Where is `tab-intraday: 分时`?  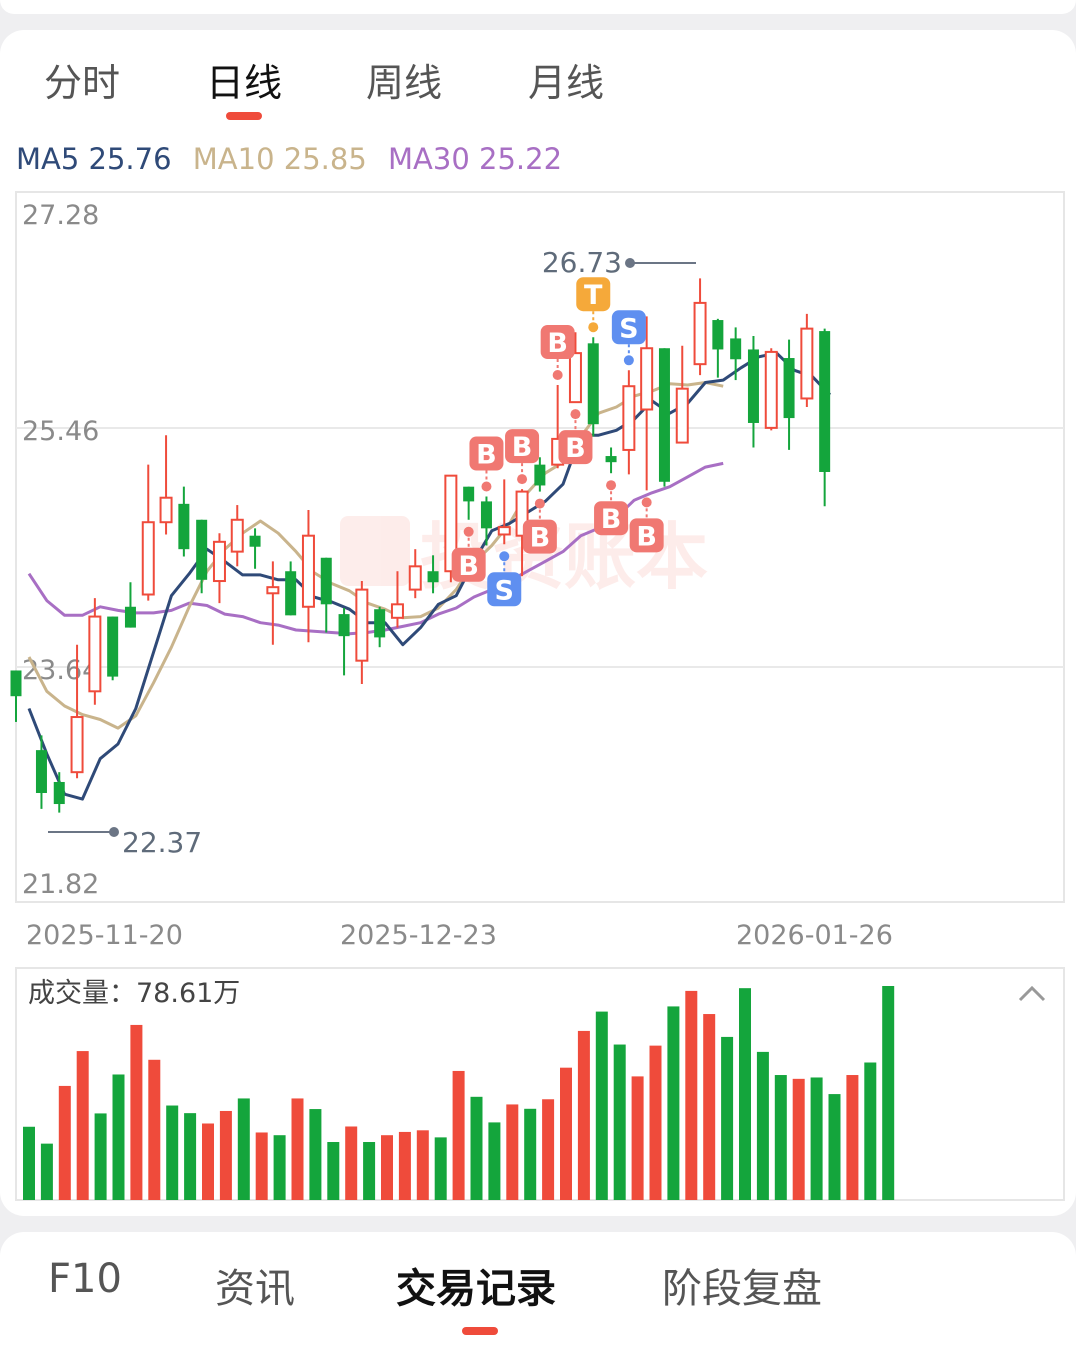 tab-intraday: 分时 is located at coordinates (82, 83).